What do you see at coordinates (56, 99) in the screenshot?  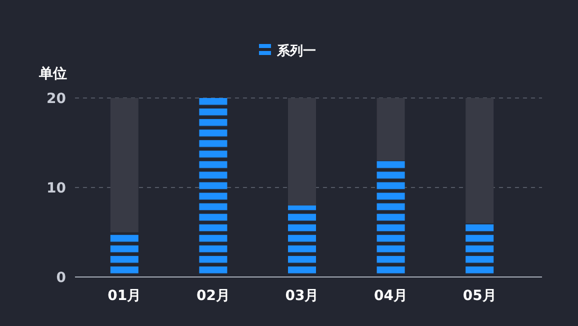 I see `y-tick-label: 20` at bounding box center [56, 99].